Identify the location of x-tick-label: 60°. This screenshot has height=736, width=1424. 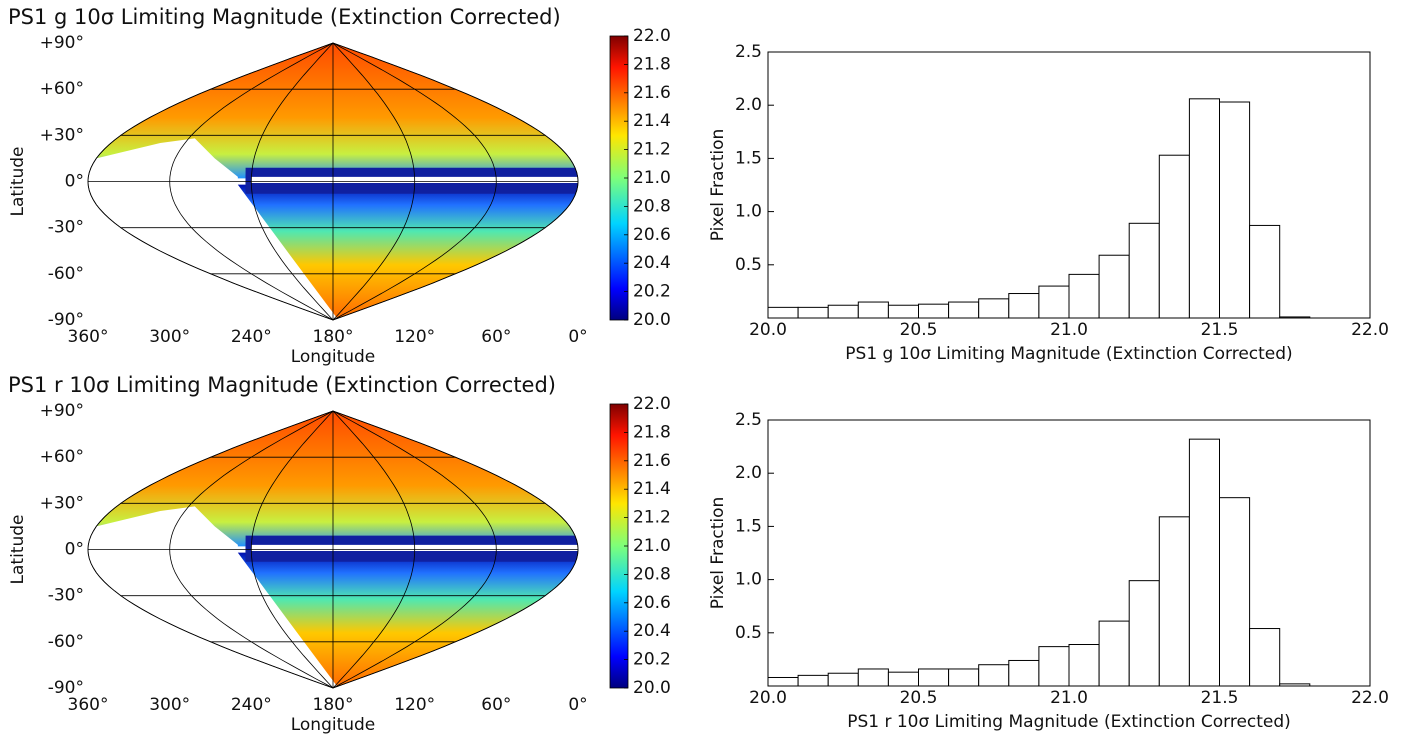
(496, 705).